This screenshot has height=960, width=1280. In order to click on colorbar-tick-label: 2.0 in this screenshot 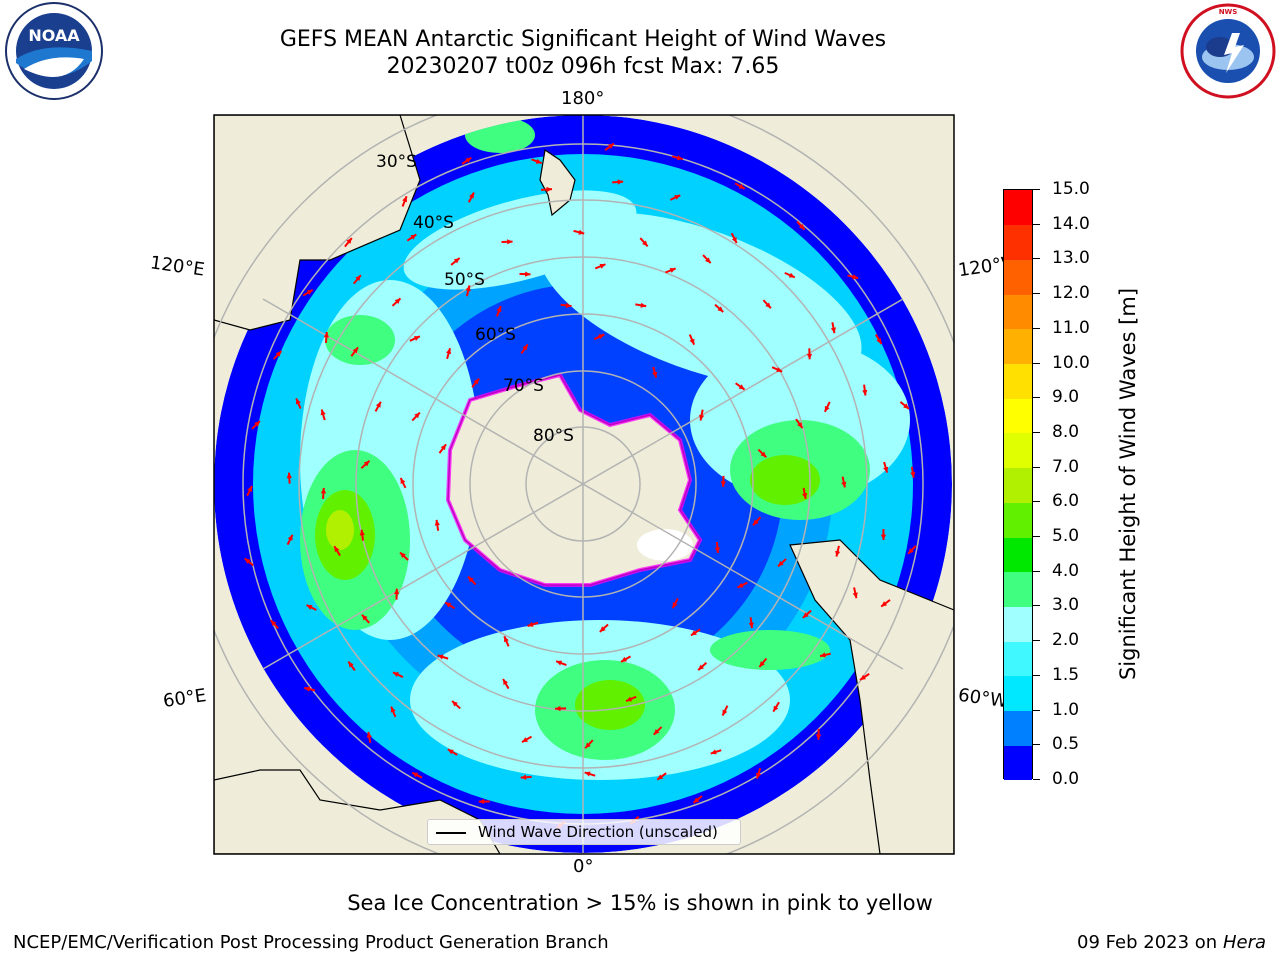, I will do `click(1066, 640)`.